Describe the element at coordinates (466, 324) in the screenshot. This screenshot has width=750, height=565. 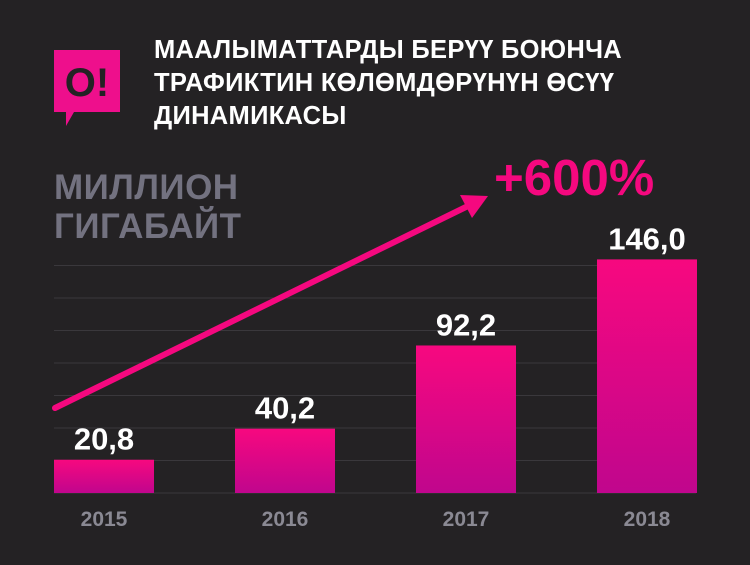
I see `value-label-2017: 92,2` at that location.